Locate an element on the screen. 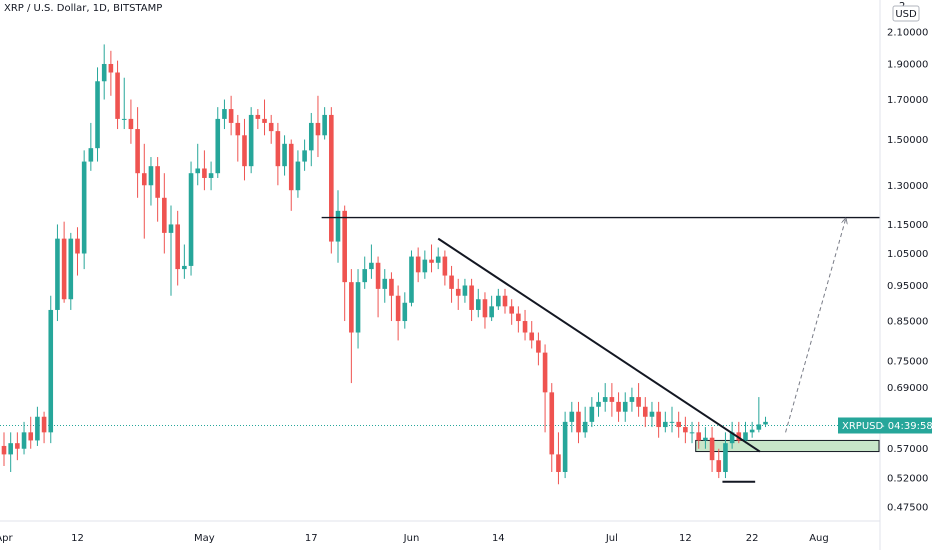 Image resolution: width=932 pixels, height=550 pixels. price-badge is located at coordinates (885, 425).